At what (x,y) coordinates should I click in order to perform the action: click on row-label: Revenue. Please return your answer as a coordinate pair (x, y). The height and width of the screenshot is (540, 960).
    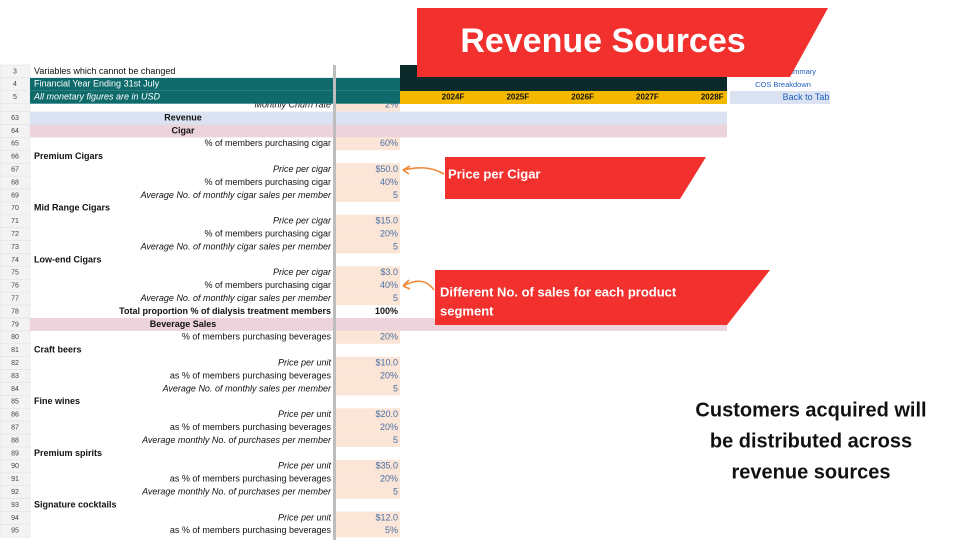
    Looking at the image, I should click on (183, 117).